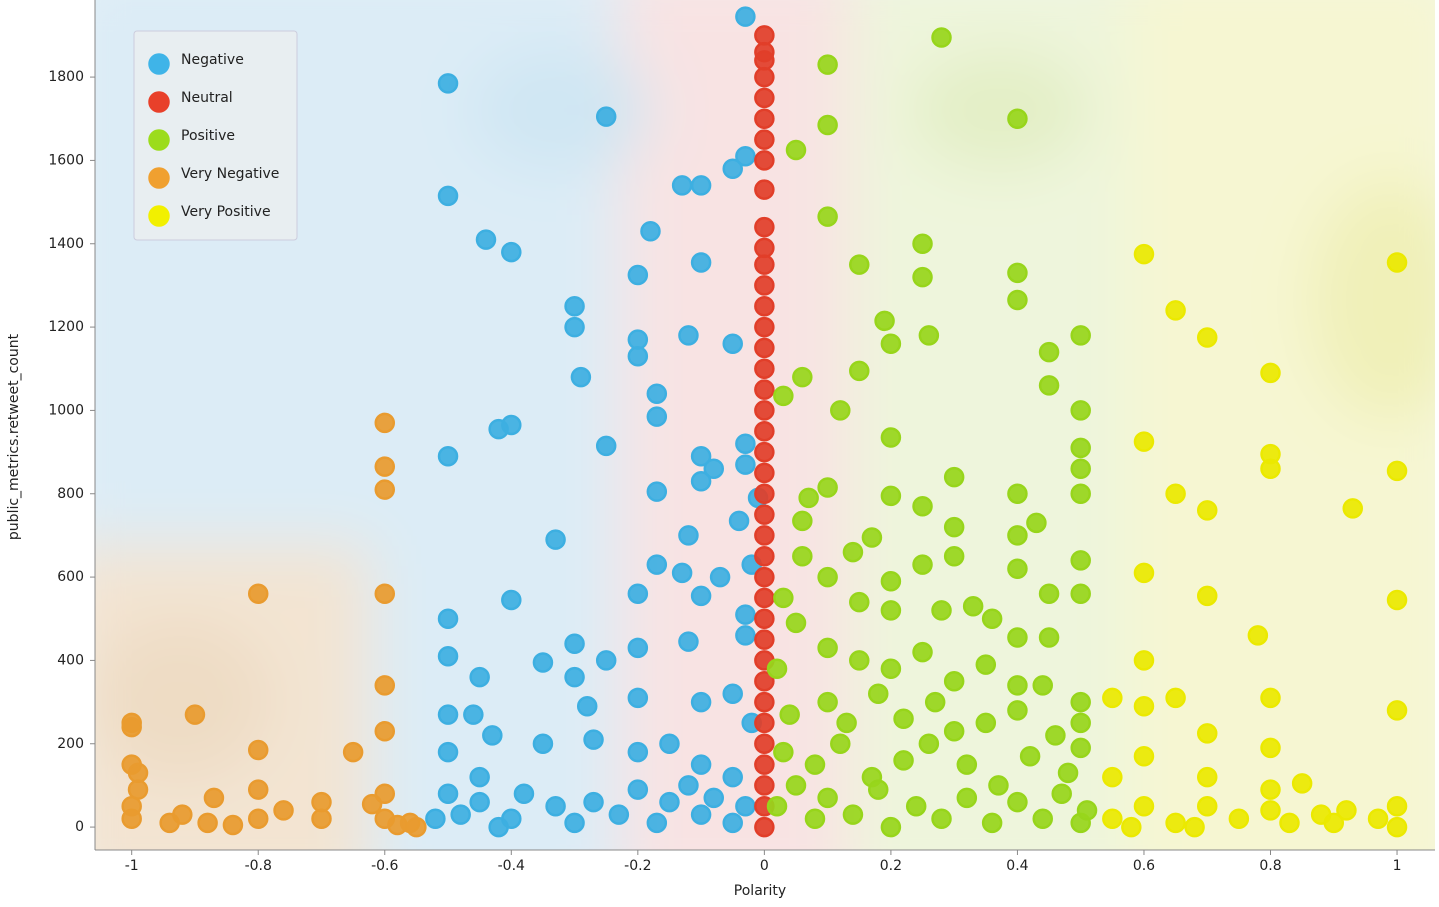  Describe the element at coordinates (66, 410) in the screenshot. I see `y-tick-label: 1000` at that location.